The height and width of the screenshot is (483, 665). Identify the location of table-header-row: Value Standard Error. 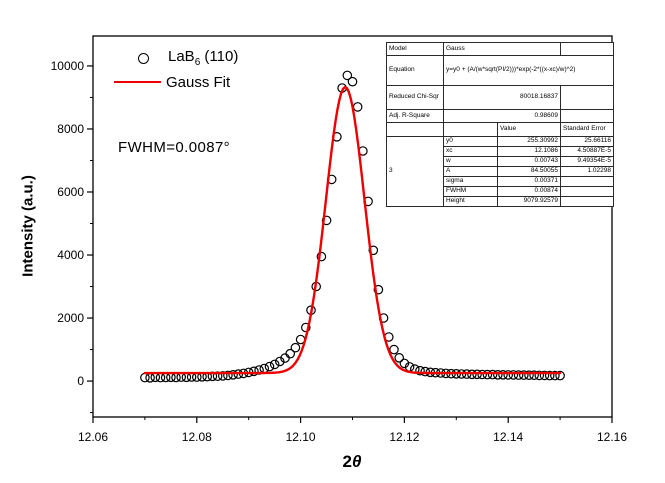
(500, 129).